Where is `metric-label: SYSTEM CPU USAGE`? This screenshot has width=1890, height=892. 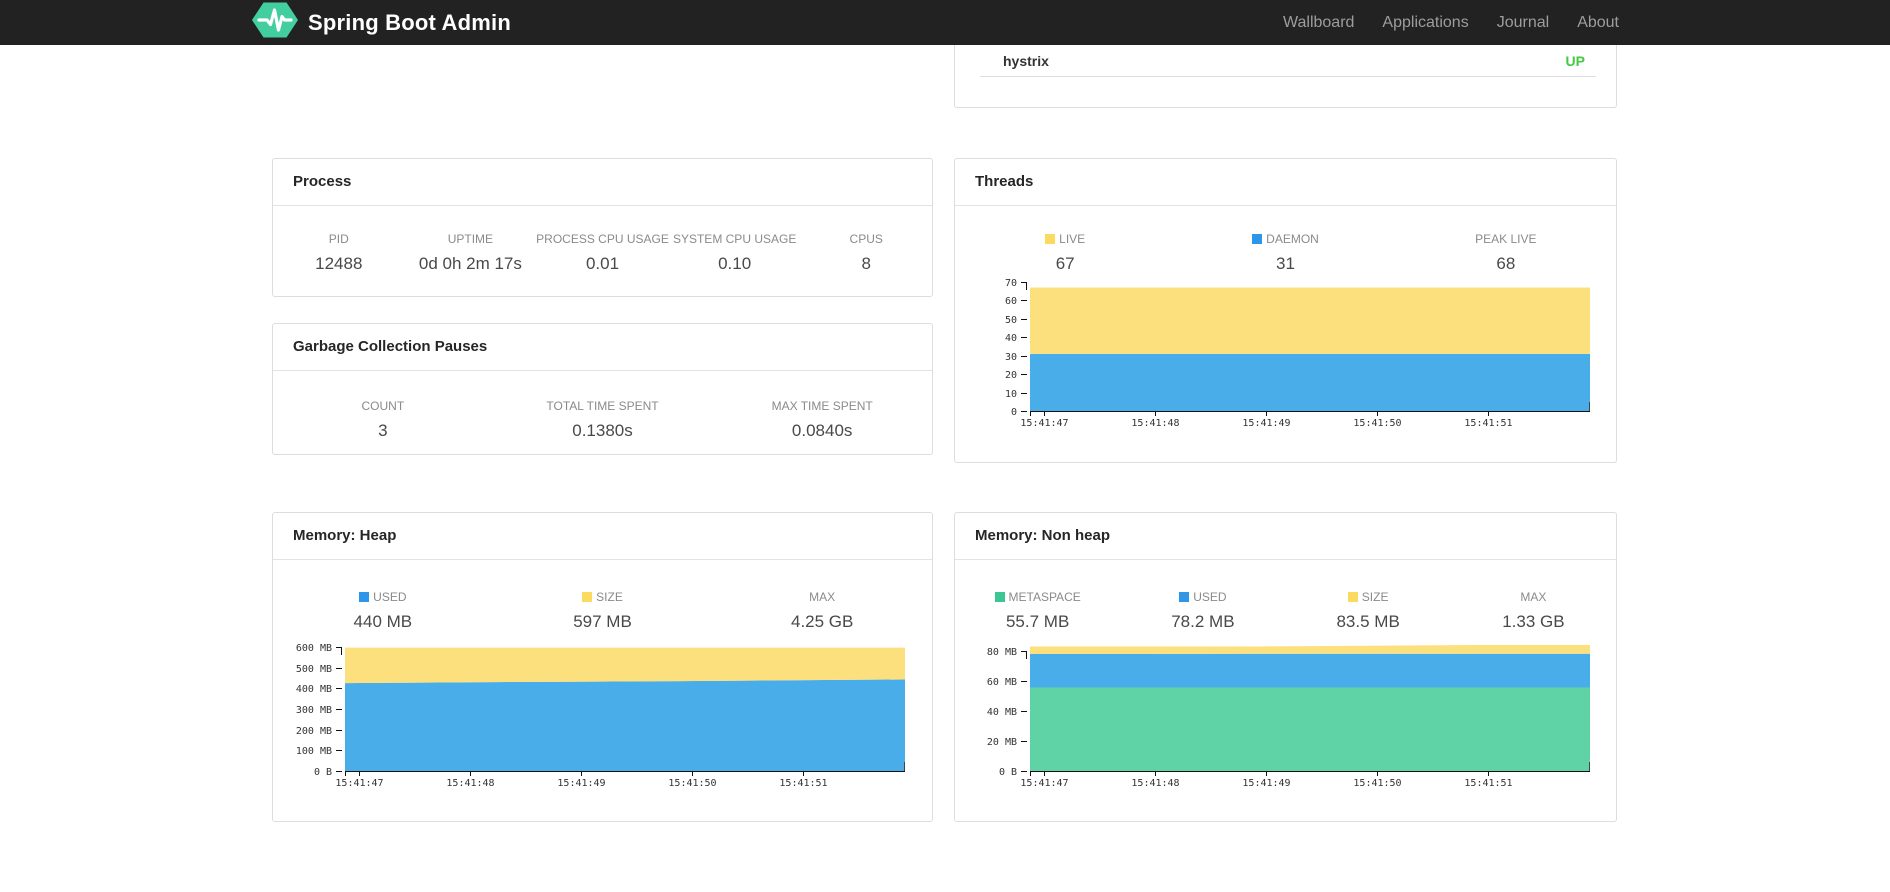
metric-label: SYSTEM CPU USAGE is located at coordinates (734, 239).